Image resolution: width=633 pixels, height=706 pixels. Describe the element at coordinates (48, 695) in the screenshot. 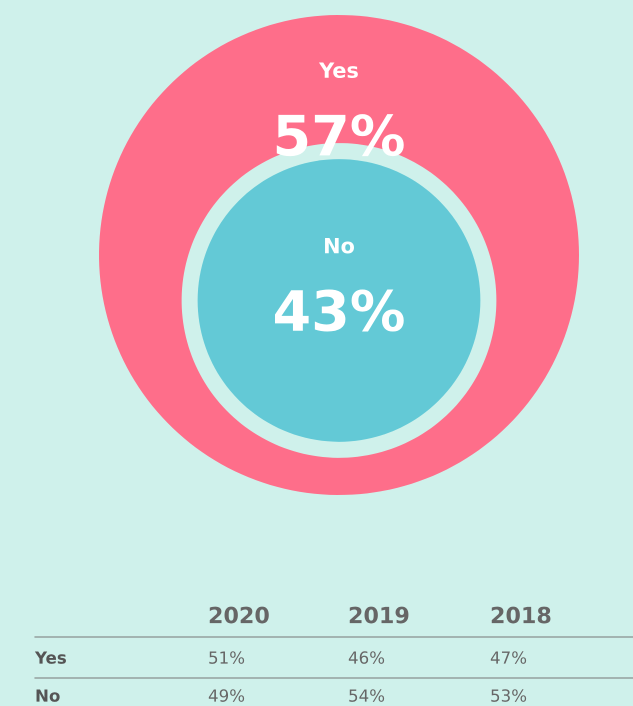

I see `text: No` at that location.